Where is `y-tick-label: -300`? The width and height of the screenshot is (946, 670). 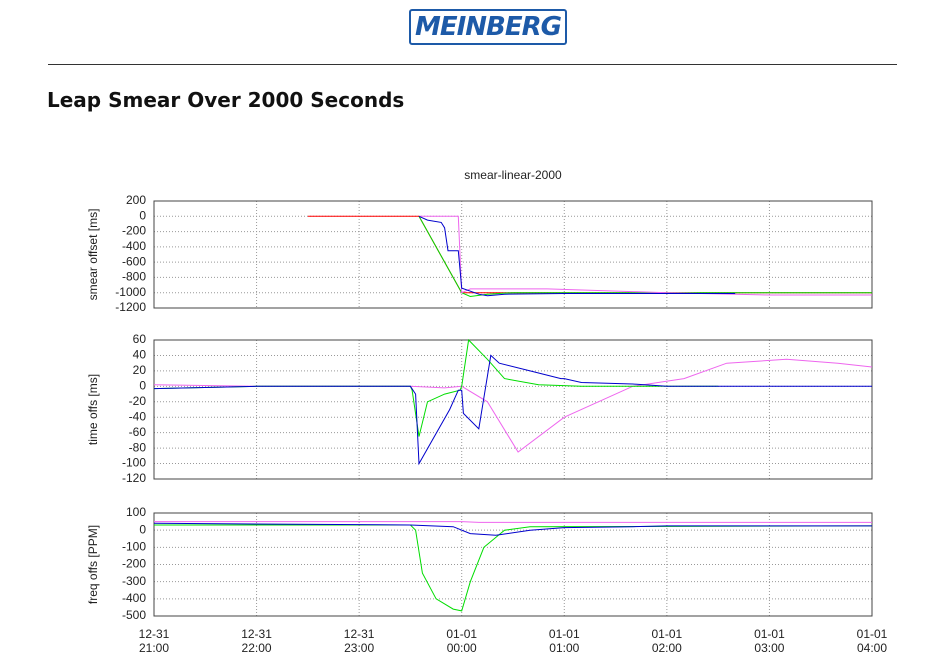 y-tick-label: -300 is located at coordinates (134, 581).